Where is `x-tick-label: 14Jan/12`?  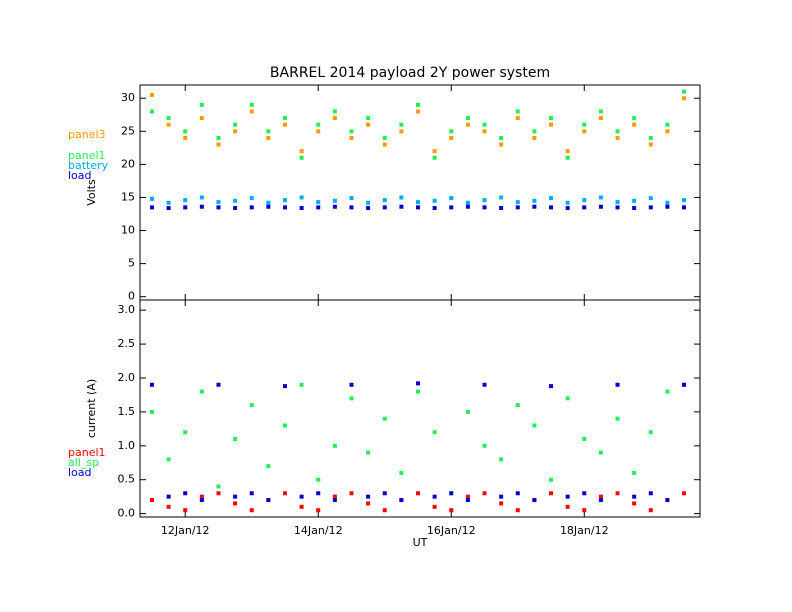 x-tick-label: 14Jan/12 is located at coordinates (318, 530).